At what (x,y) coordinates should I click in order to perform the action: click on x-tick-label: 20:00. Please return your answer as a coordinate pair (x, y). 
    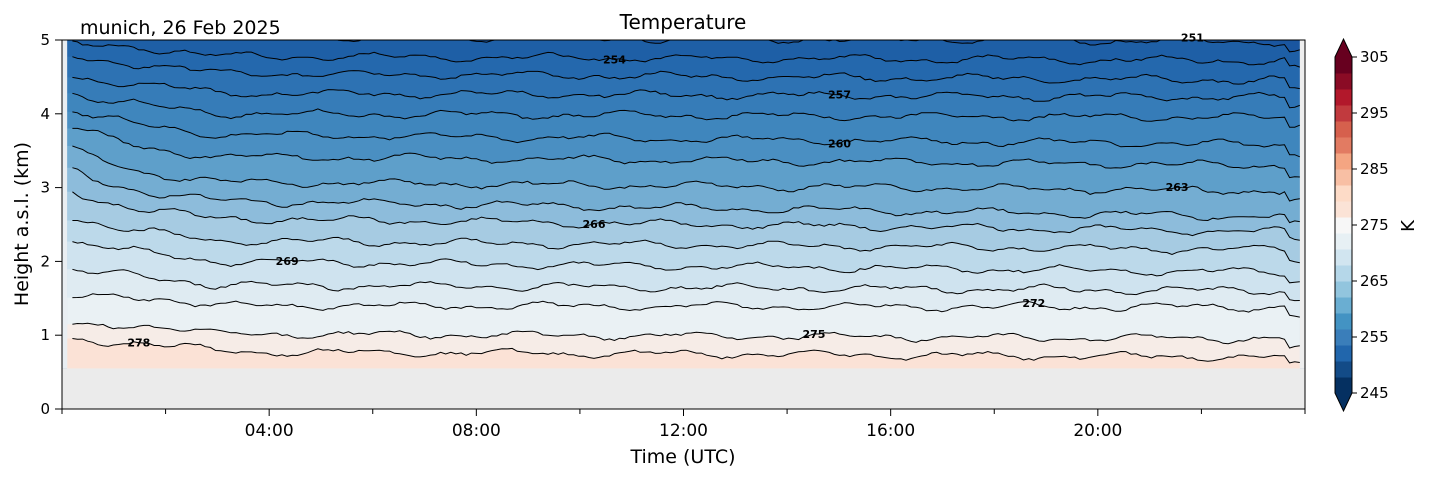
    Looking at the image, I should click on (1097, 431).